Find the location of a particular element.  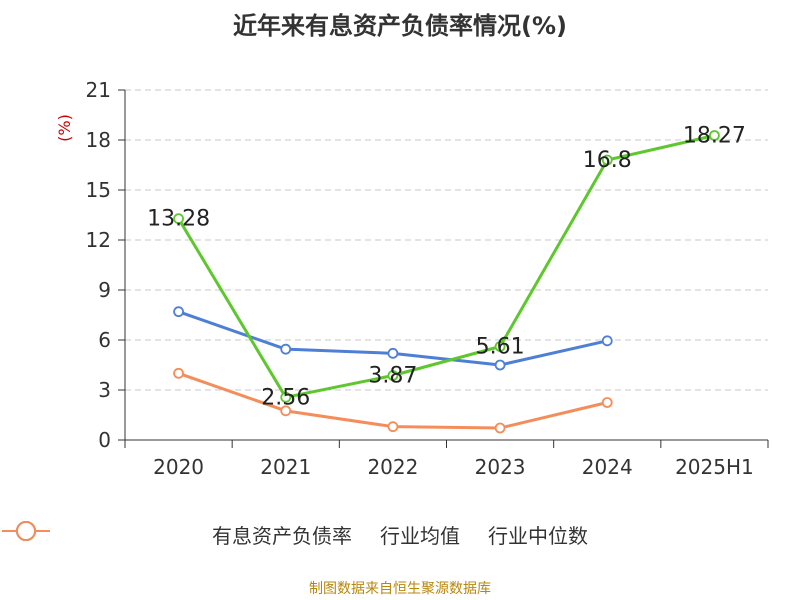

legend: 有息资产负债率 行业均值 行业中位数 is located at coordinates (400, 534).